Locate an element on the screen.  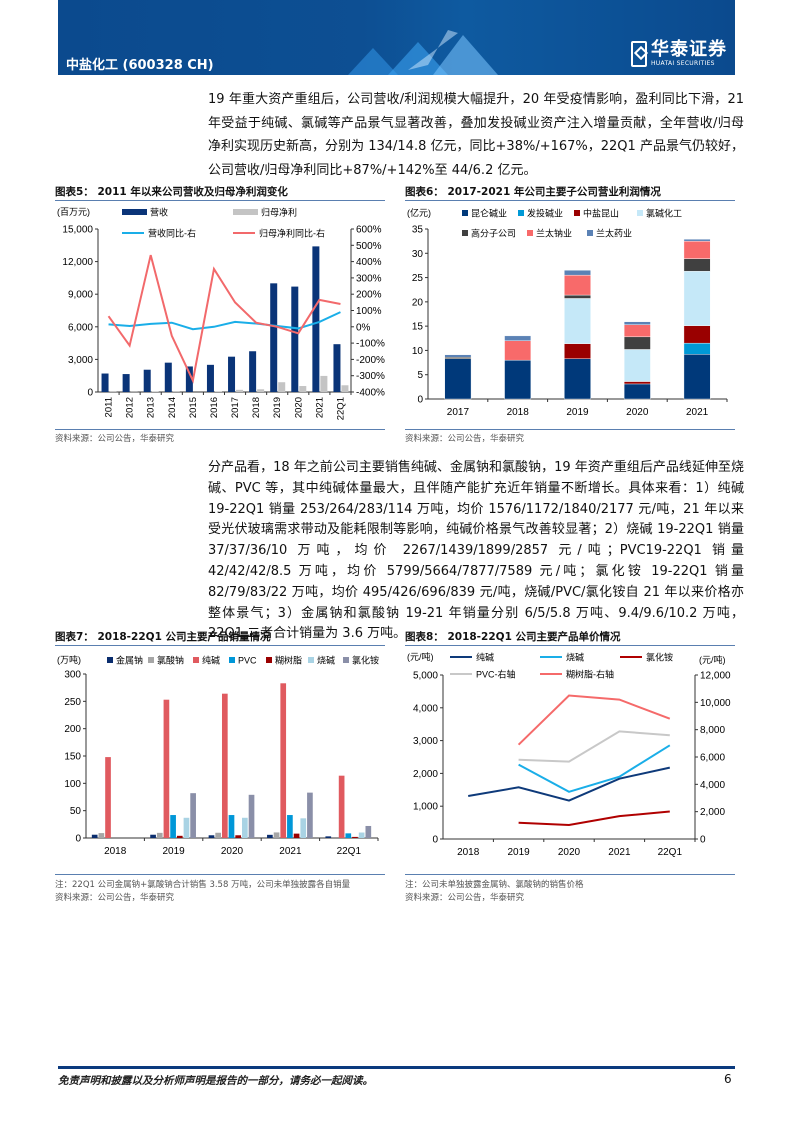
y2-tick-label: 200% is located at coordinates (369, 295).